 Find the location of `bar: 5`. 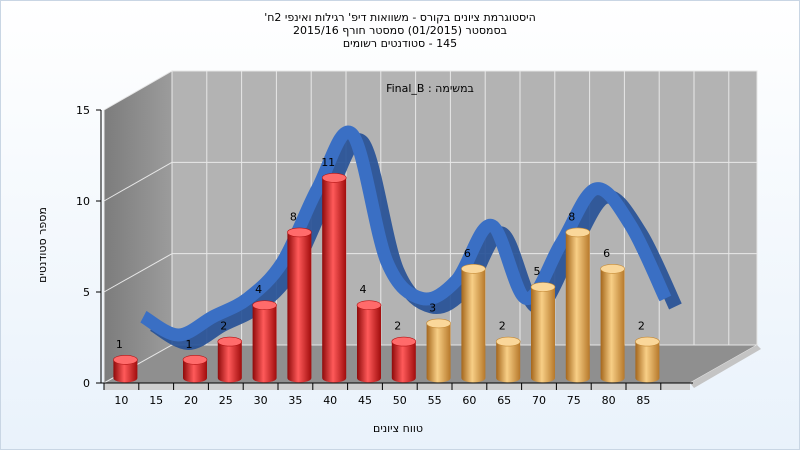

bar: 5 is located at coordinates (543, 324).